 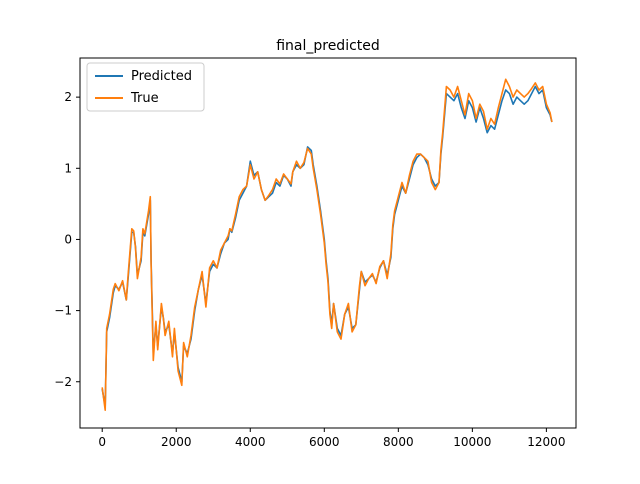 What do you see at coordinates (102, 442) in the screenshot?
I see `x-tick-label: 0` at bounding box center [102, 442].